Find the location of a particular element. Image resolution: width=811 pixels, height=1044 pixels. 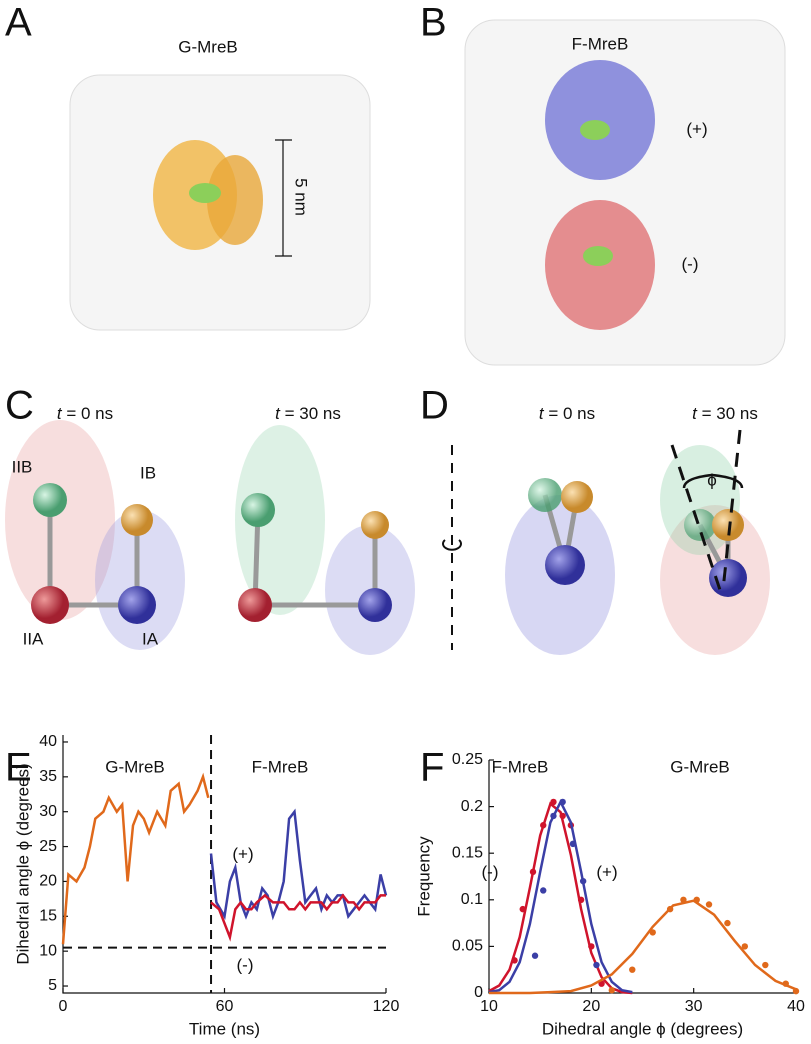

panel-label: B is located at coordinates (433, 23).